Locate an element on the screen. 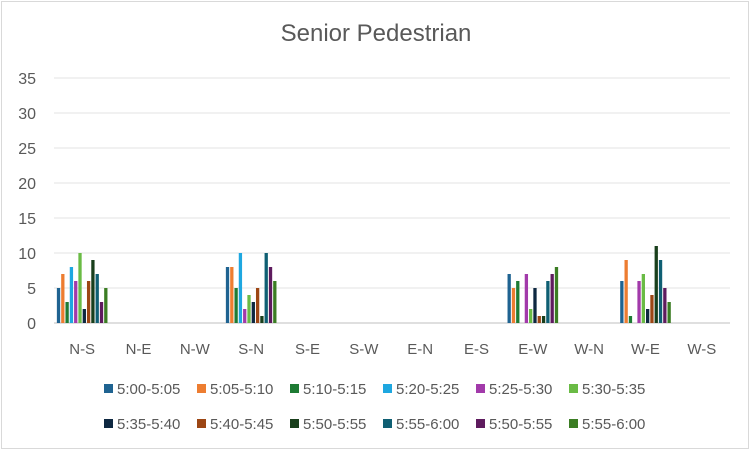 The image size is (752, 452). legend-item: 5:10-5:15 is located at coordinates (328, 389).